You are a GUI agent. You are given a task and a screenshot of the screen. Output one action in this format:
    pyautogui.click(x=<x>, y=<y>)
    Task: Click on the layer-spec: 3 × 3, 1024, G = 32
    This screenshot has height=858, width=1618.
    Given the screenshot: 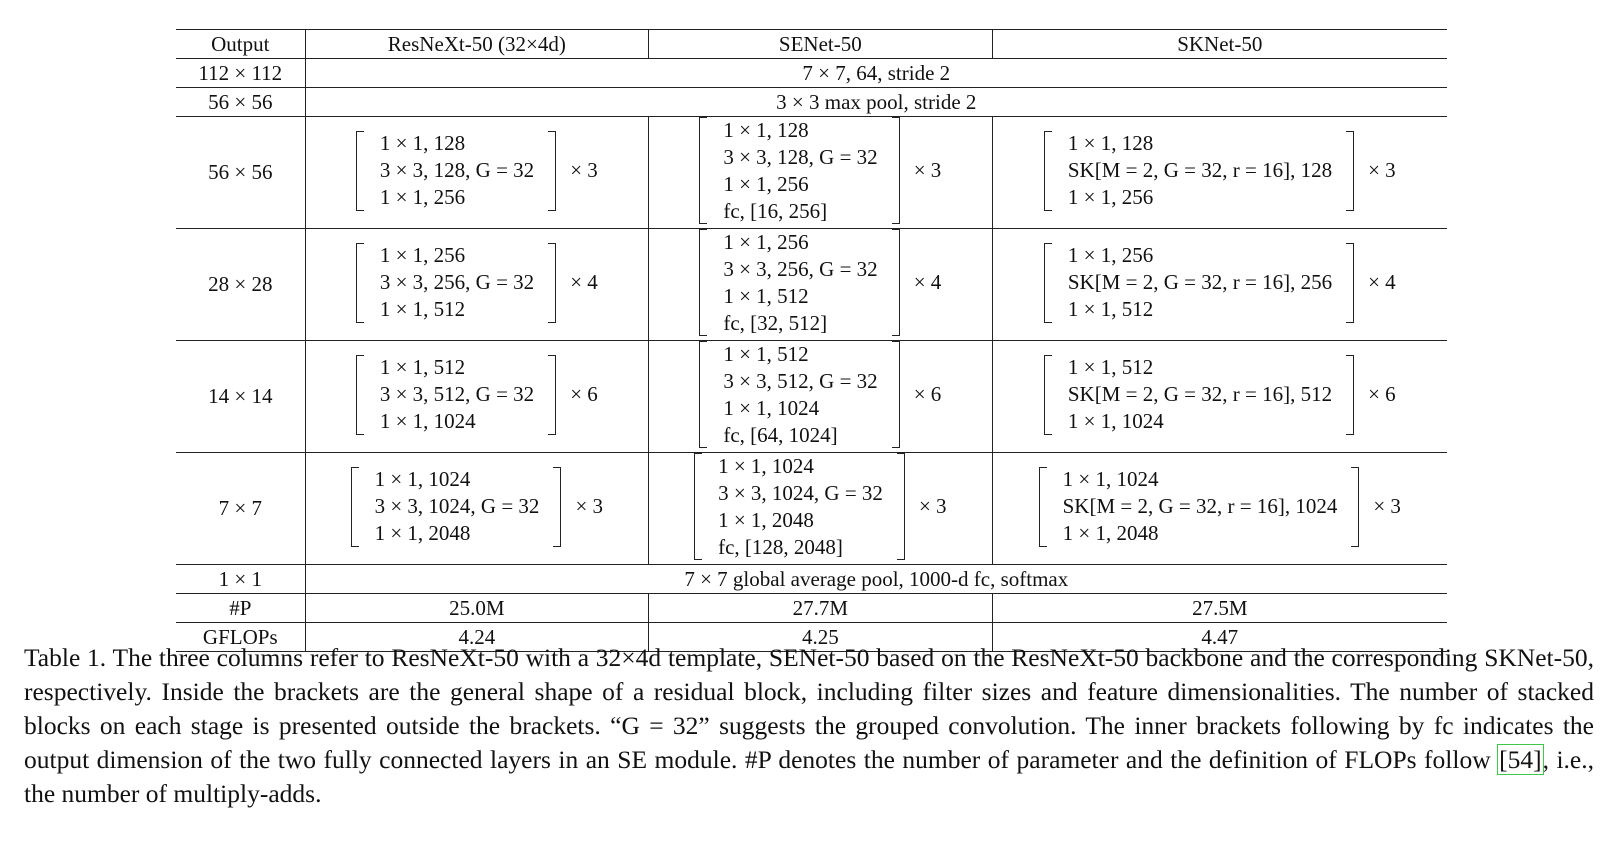 What is the action you would take?
    pyautogui.click(x=457, y=506)
    